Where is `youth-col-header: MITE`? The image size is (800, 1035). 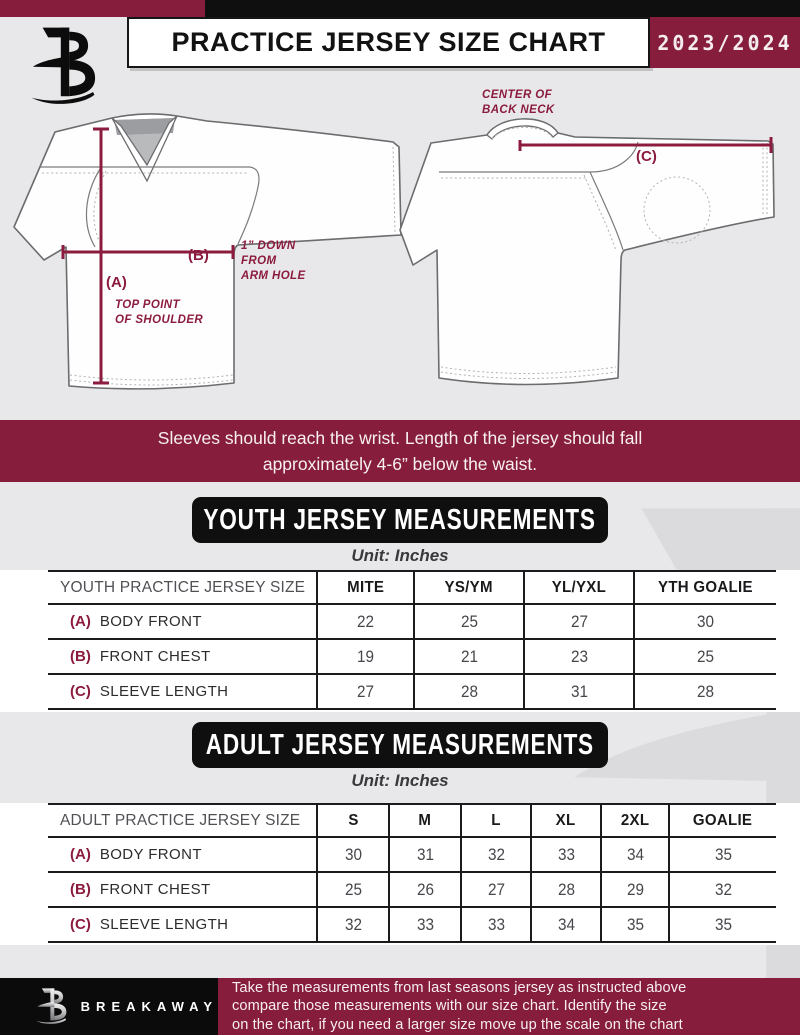
youth-col-header: MITE is located at coordinates (364, 587).